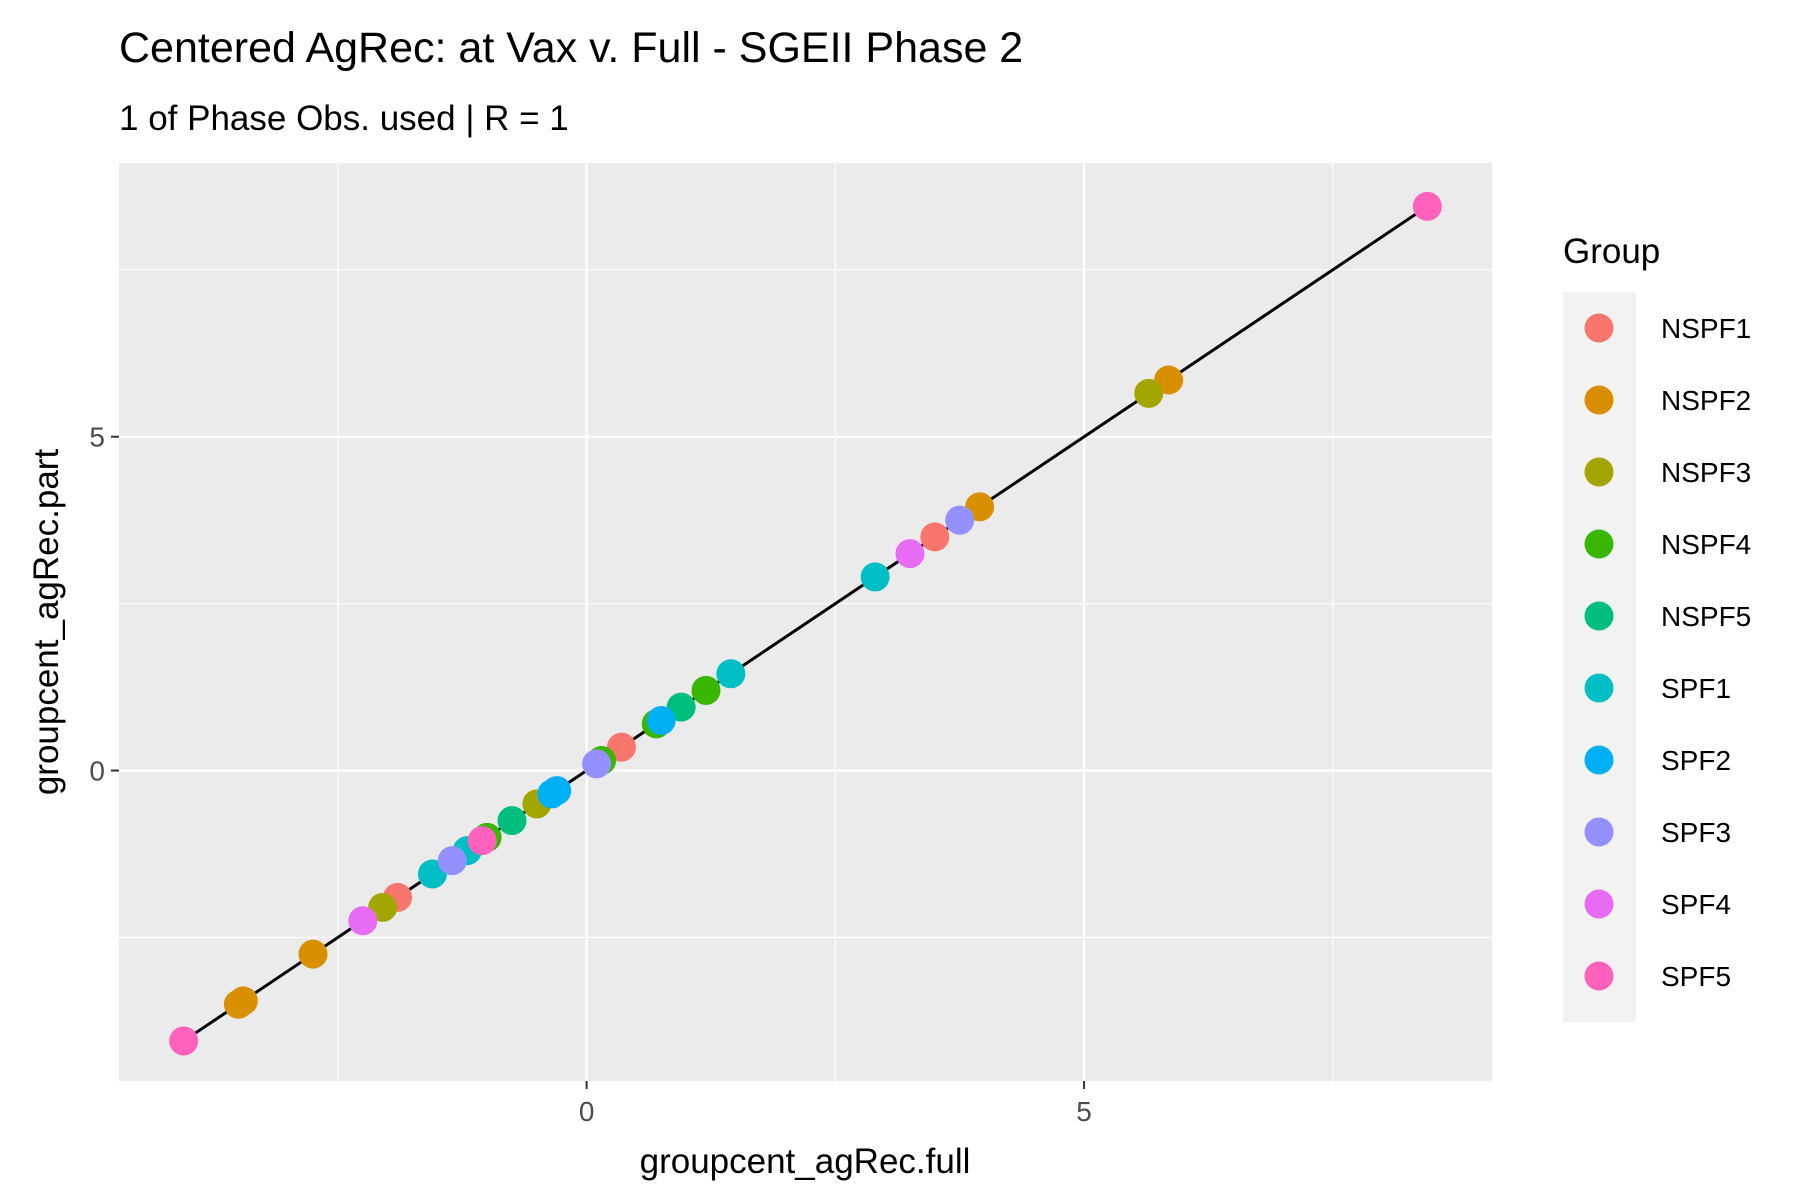 The width and height of the screenshot is (1800, 1200). What do you see at coordinates (1706, 616) in the screenshot?
I see `legend-label-nspf5: NSPF5` at bounding box center [1706, 616].